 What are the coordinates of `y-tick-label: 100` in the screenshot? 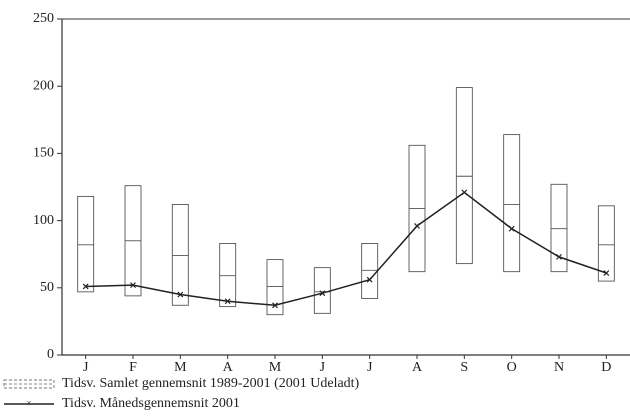 It's located at (43, 220).